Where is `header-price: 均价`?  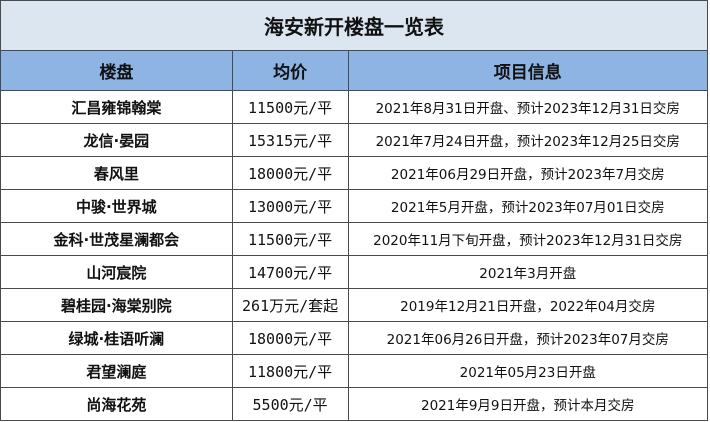
header-price: 均价 is located at coordinates (290, 71).